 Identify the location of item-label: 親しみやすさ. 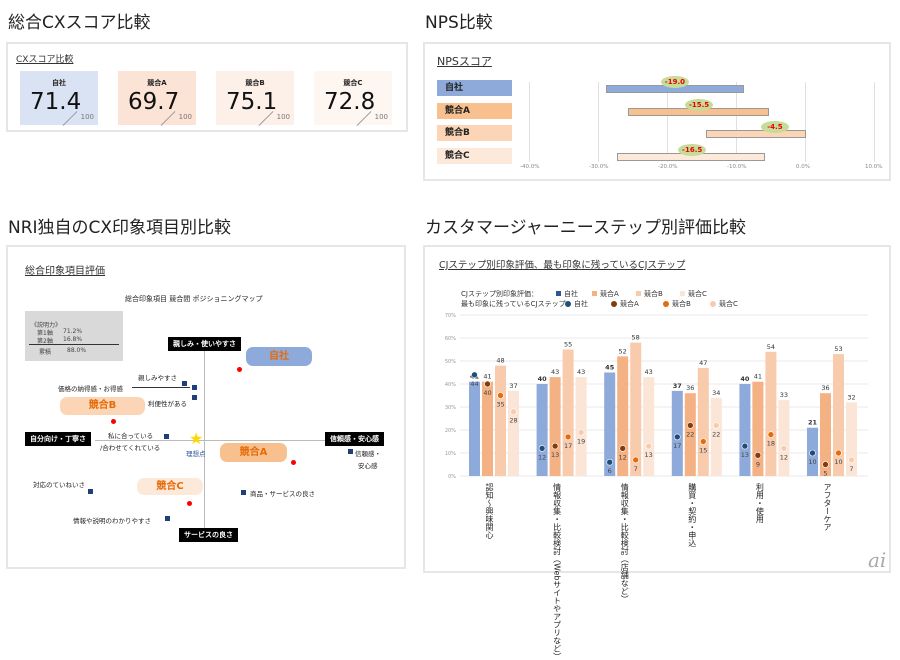
(157, 378).